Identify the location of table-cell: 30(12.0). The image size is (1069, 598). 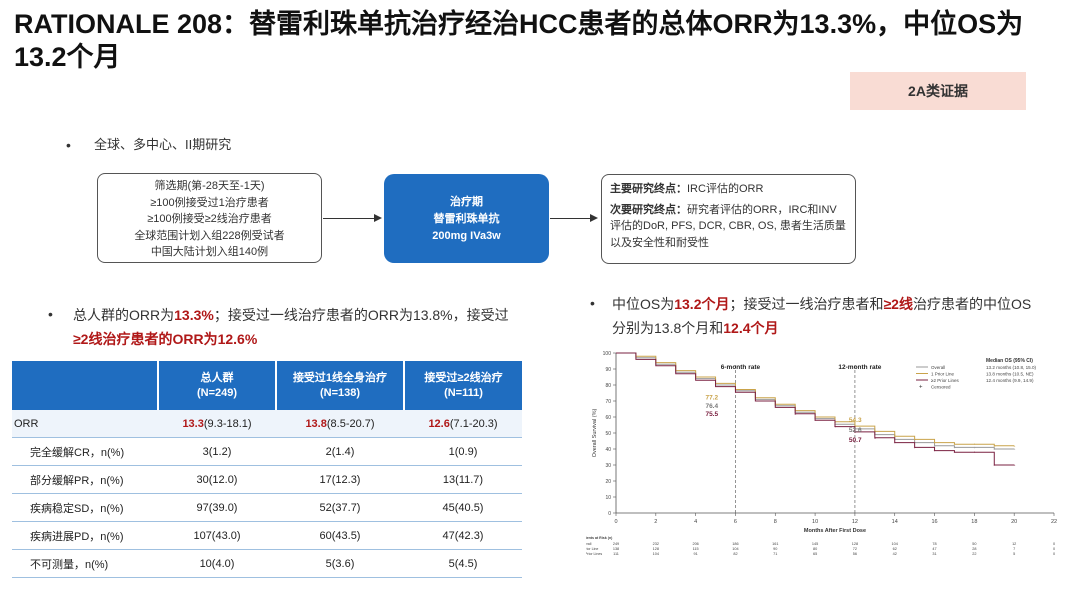
(217, 479).